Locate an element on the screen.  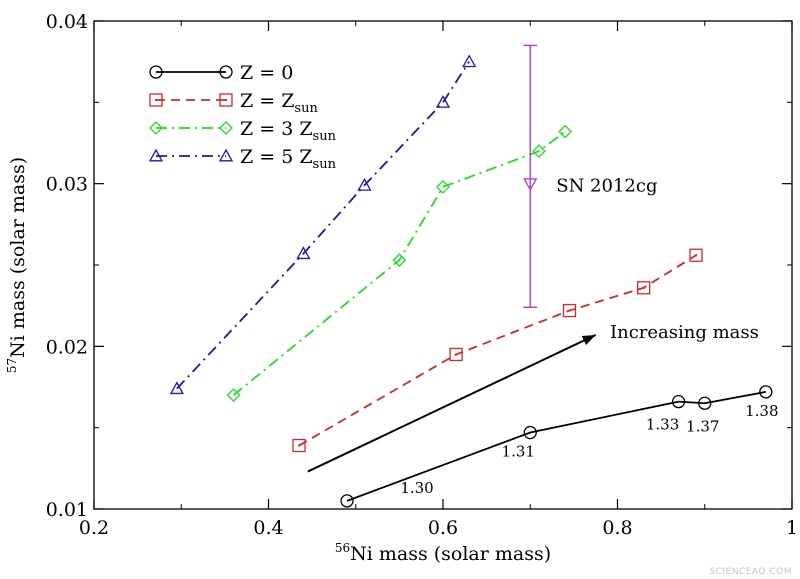
observation-sn2012cg: SN 2012cg is located at coordinates (590, 176).